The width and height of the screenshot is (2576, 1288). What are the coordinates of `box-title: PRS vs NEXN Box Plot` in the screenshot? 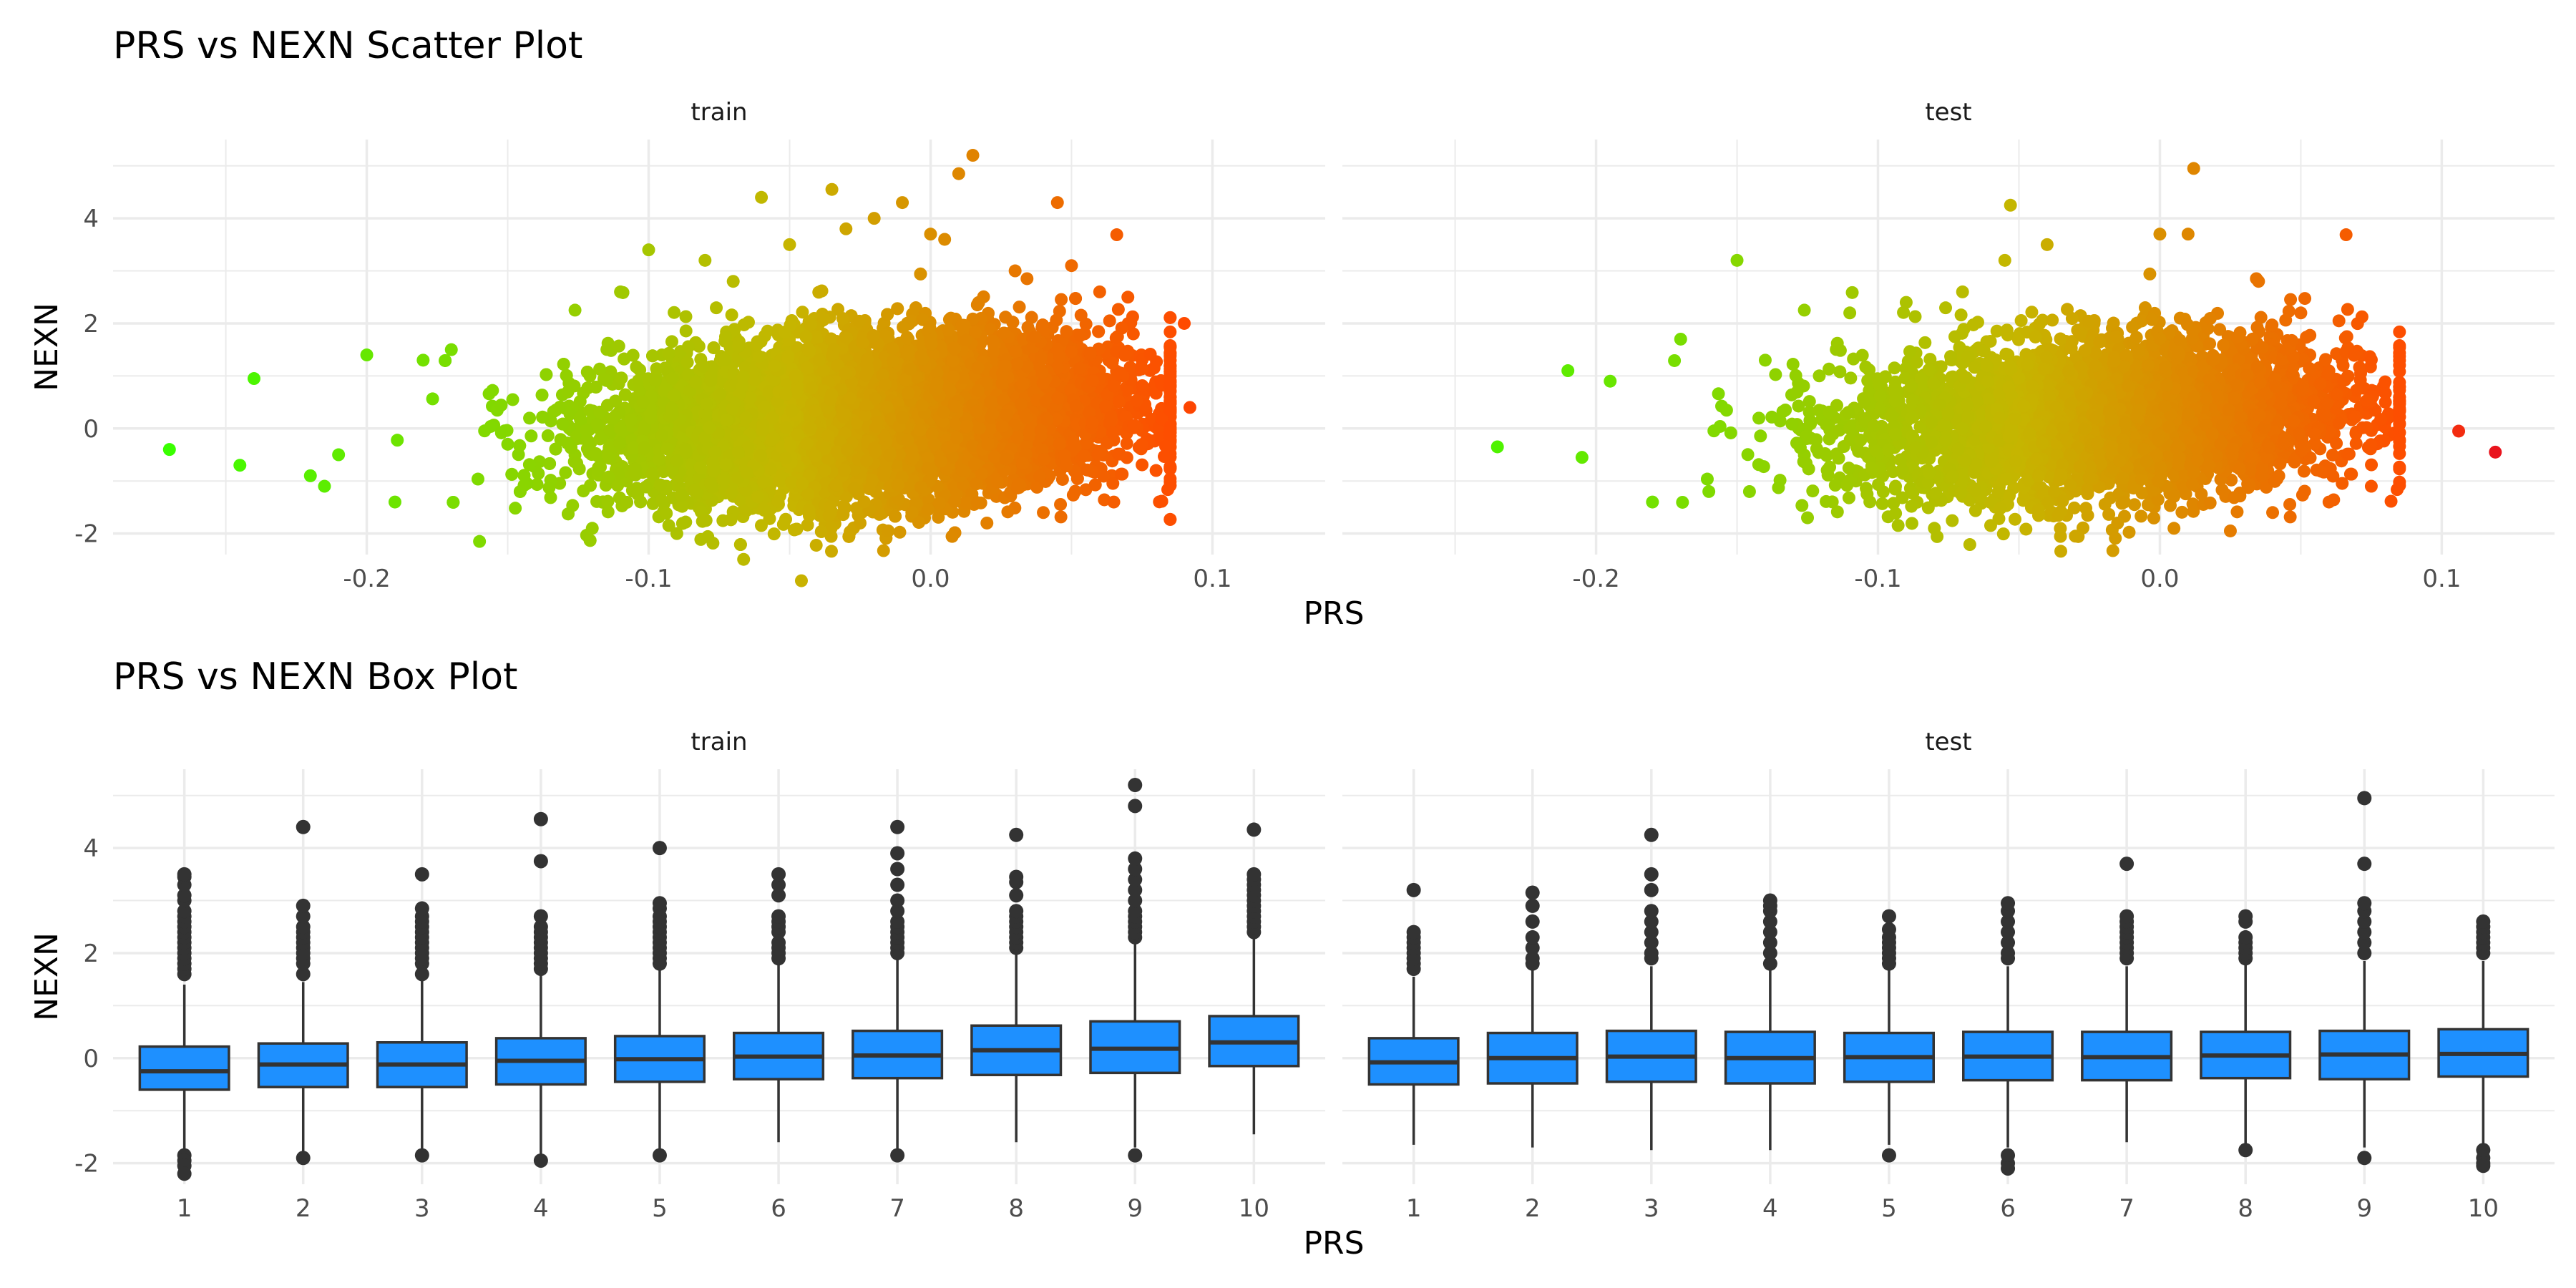 It's located at (315, 676).